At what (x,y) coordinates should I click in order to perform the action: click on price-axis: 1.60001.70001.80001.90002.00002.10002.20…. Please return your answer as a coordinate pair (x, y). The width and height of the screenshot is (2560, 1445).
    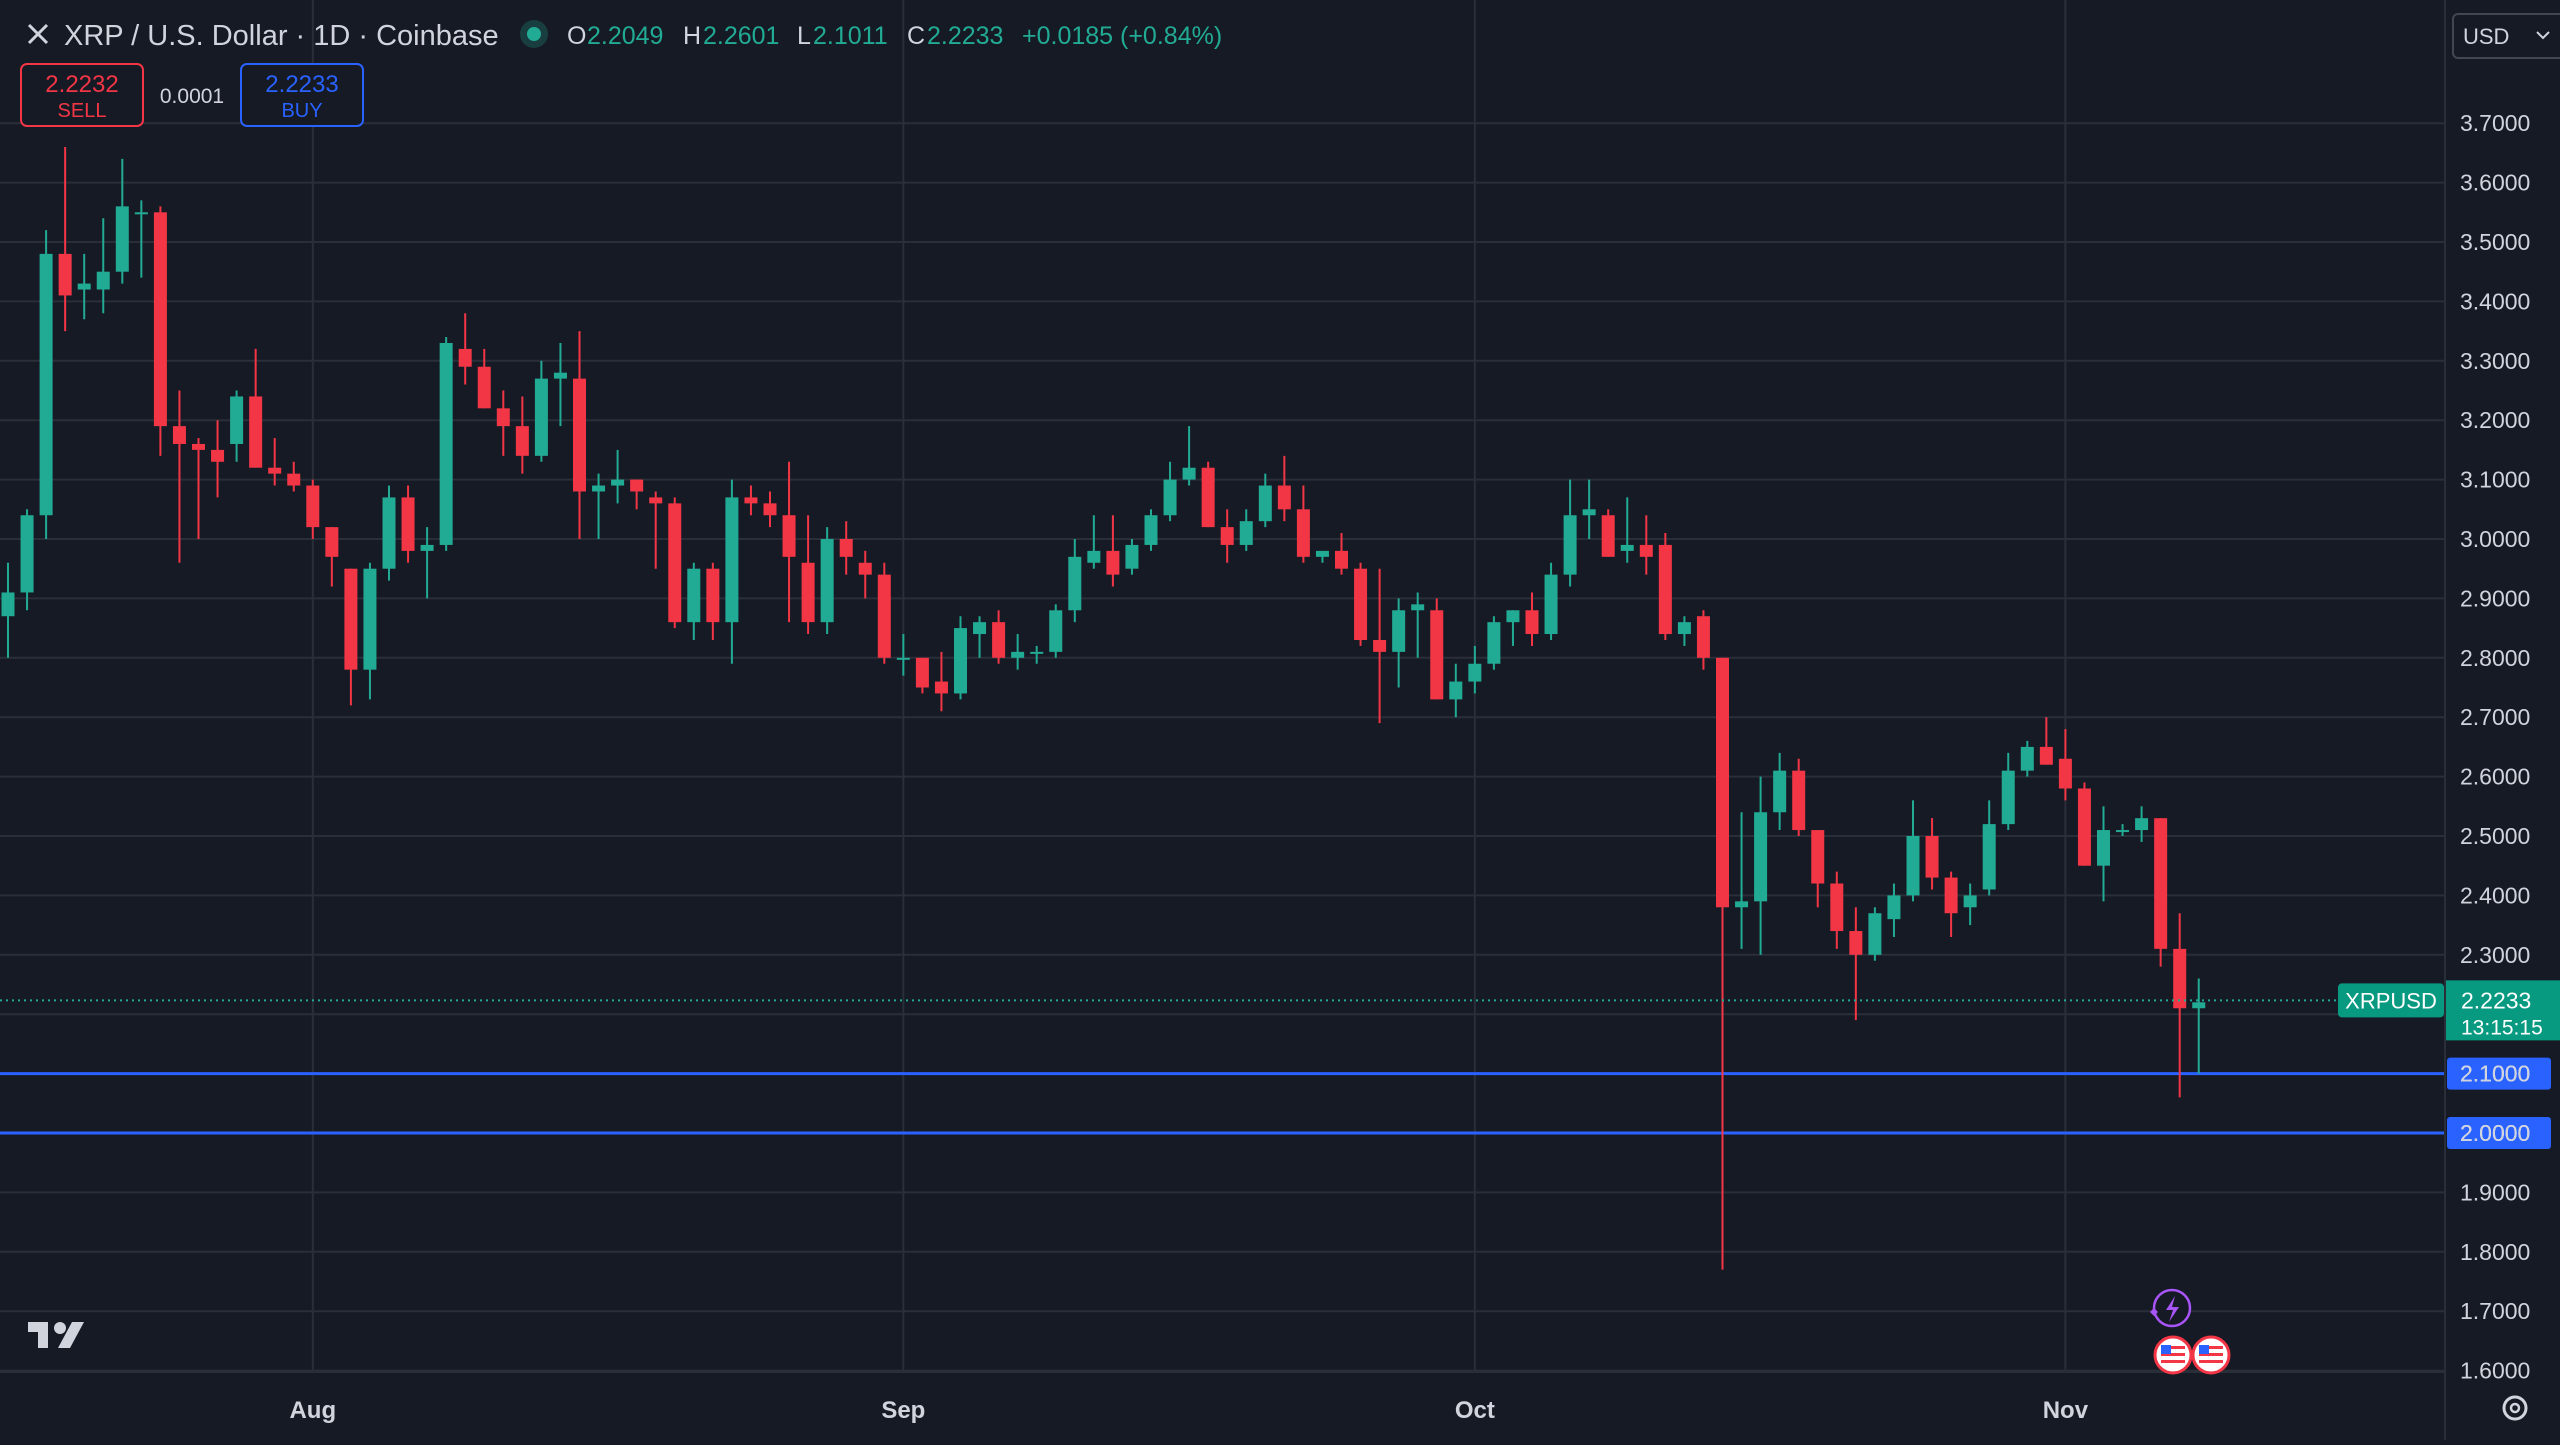
    Looking at the image, I should click on (2487, 720).